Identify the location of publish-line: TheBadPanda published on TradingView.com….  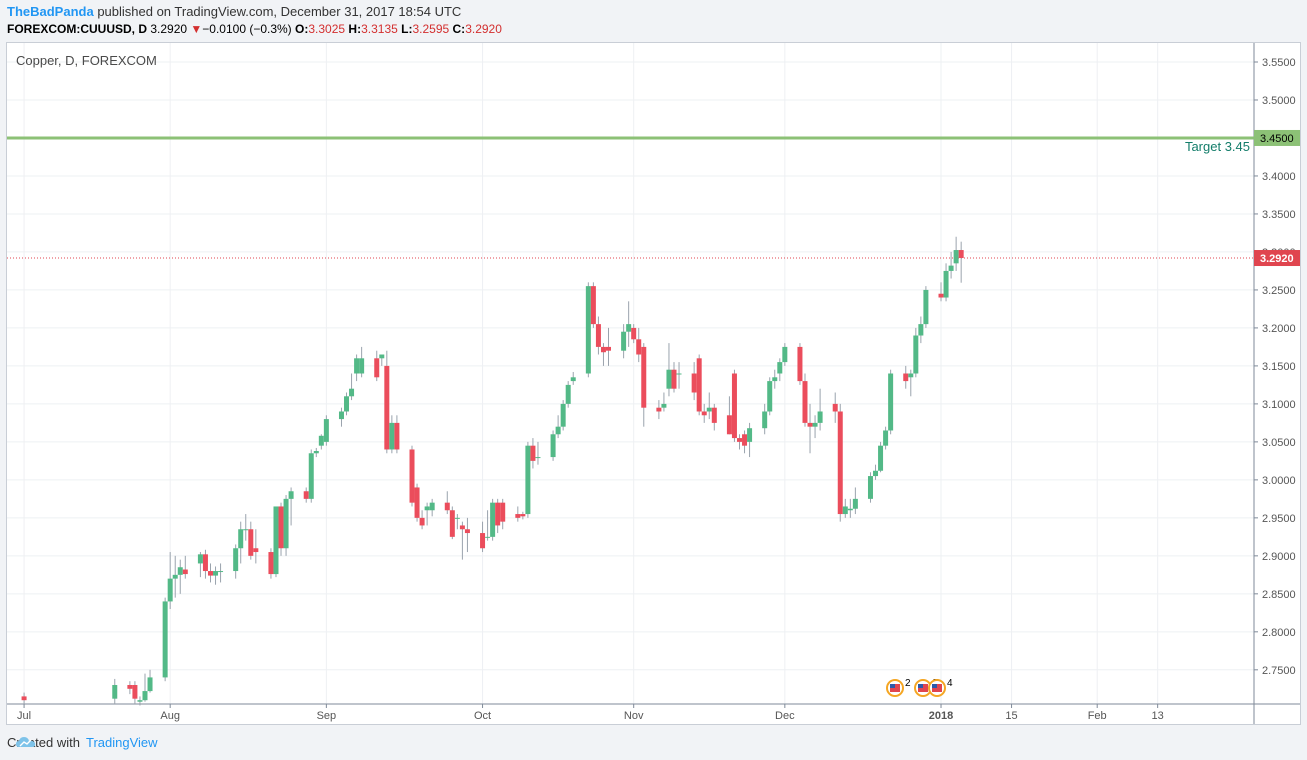
(234, 11).